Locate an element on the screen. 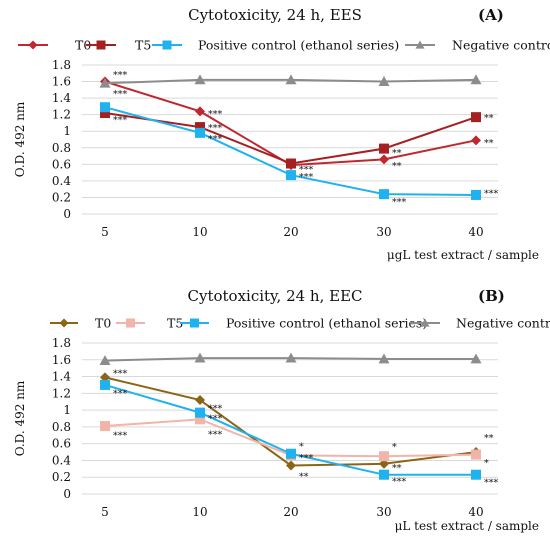 The width and height of the screenshot is (550, 541). y-tick-label: 1.4 is located at coordinates (61, 377).